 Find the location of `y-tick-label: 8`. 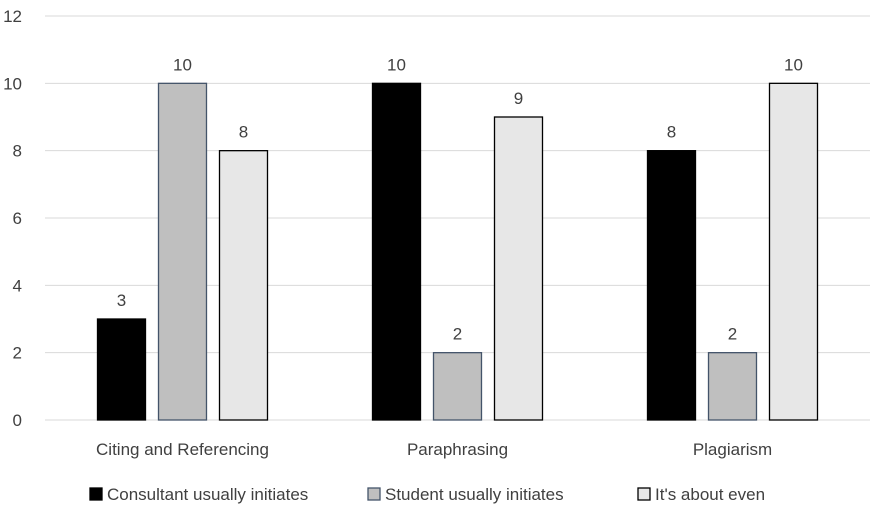

y-tick-label: 8 is located at coordinates (17, 151).